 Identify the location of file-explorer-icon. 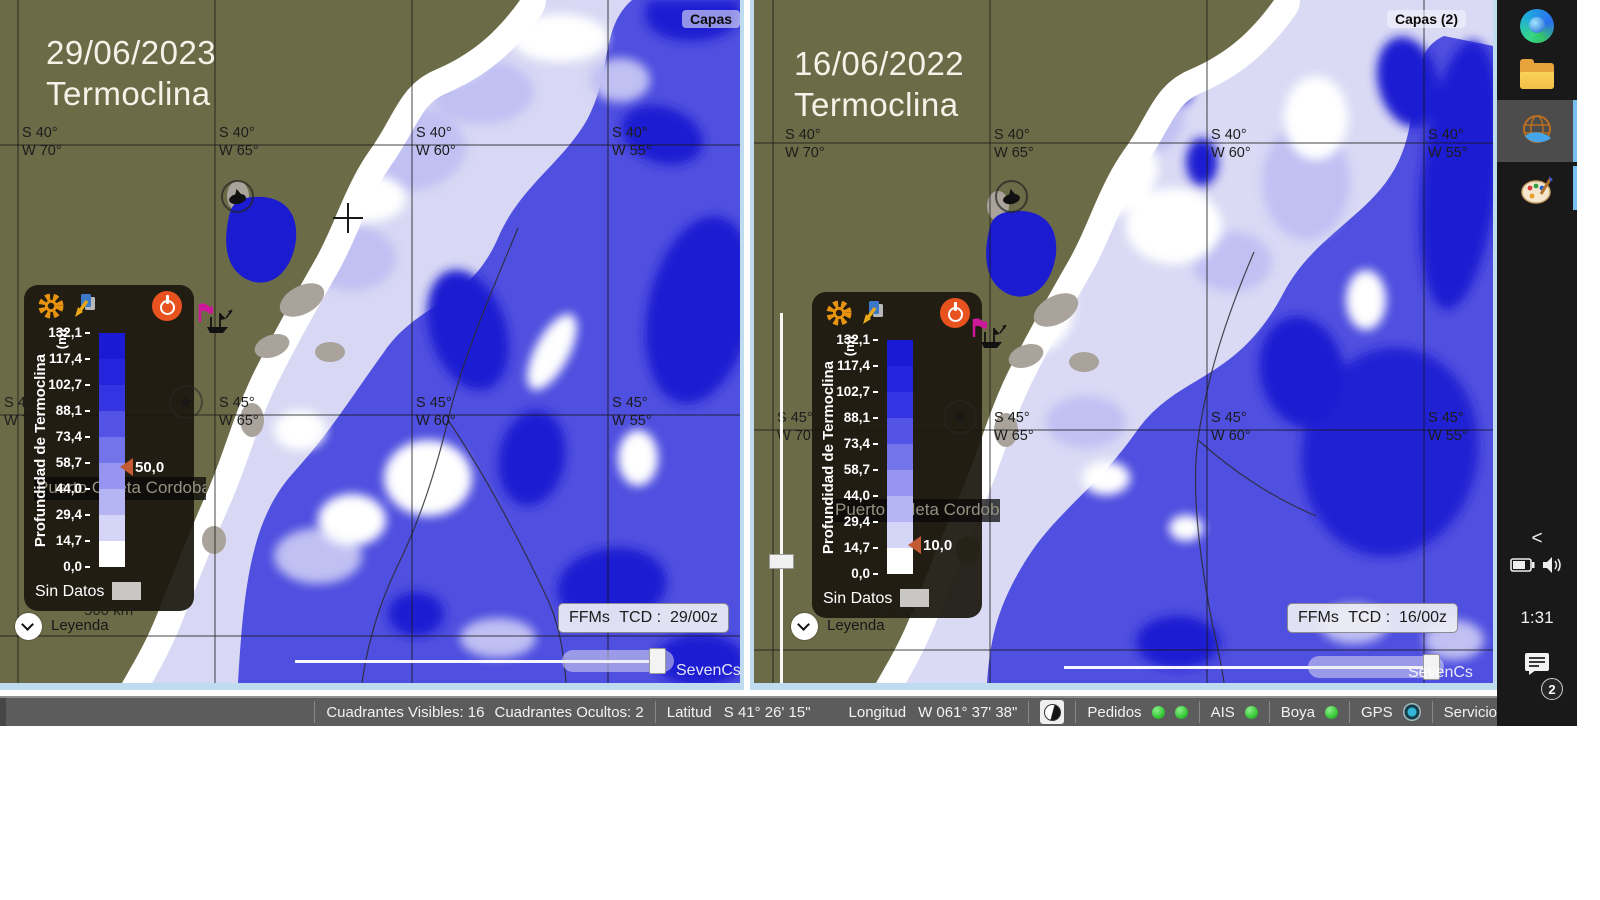
(1537, 74).